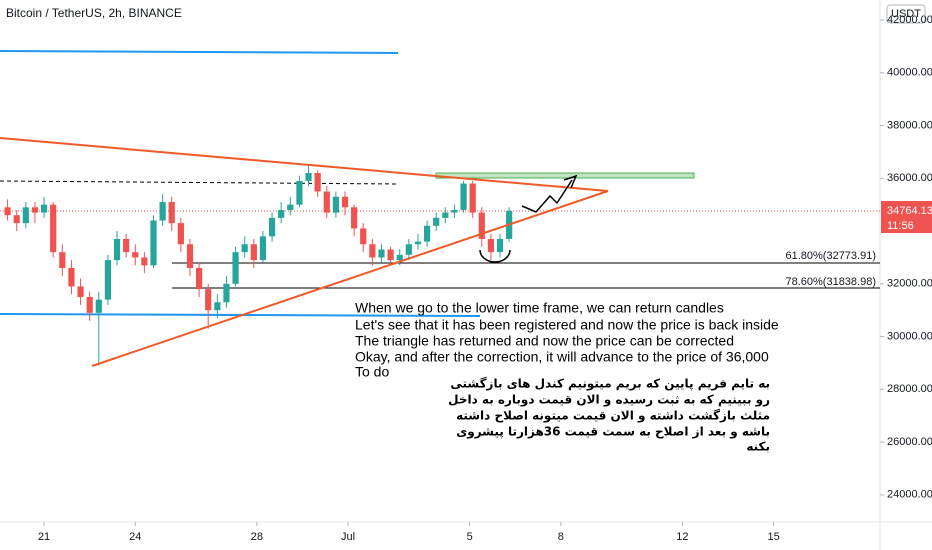 The image size is (932, 550). Describe the element at coordinates (830, 282) in the screenshot. I see `fib-label: 78.60%(31838.98)` at that location.